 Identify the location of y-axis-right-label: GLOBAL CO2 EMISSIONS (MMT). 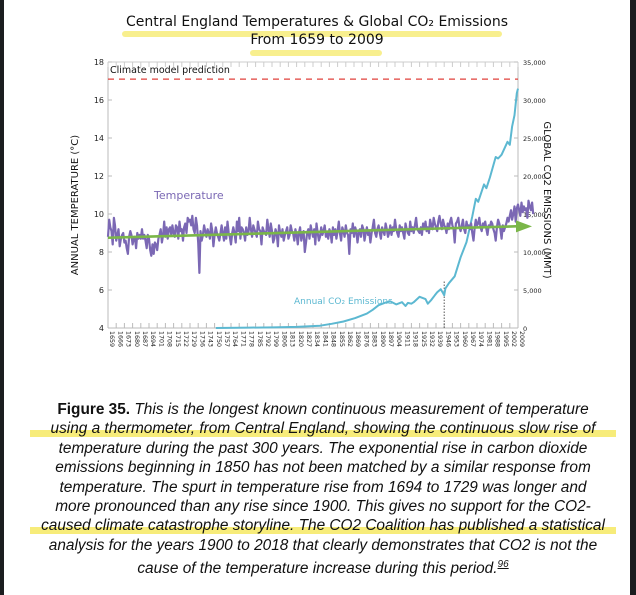
(546, 199).